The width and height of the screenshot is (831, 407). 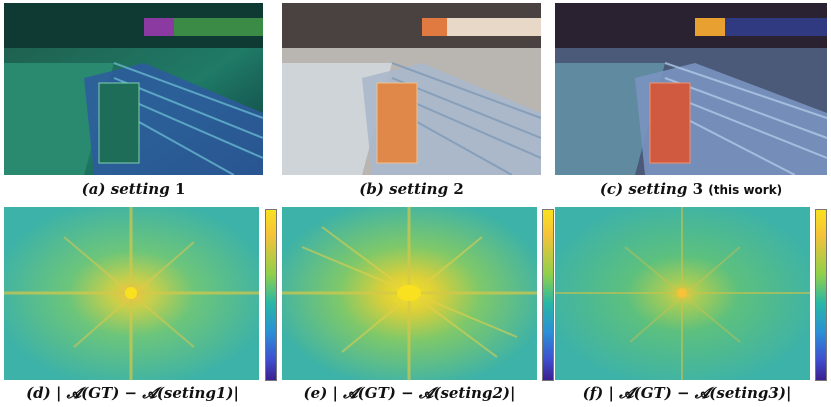 What do you see at coordinates (548, 295) in the screenshot?
I see `colorbar-e` at bounding box center [548, 295].